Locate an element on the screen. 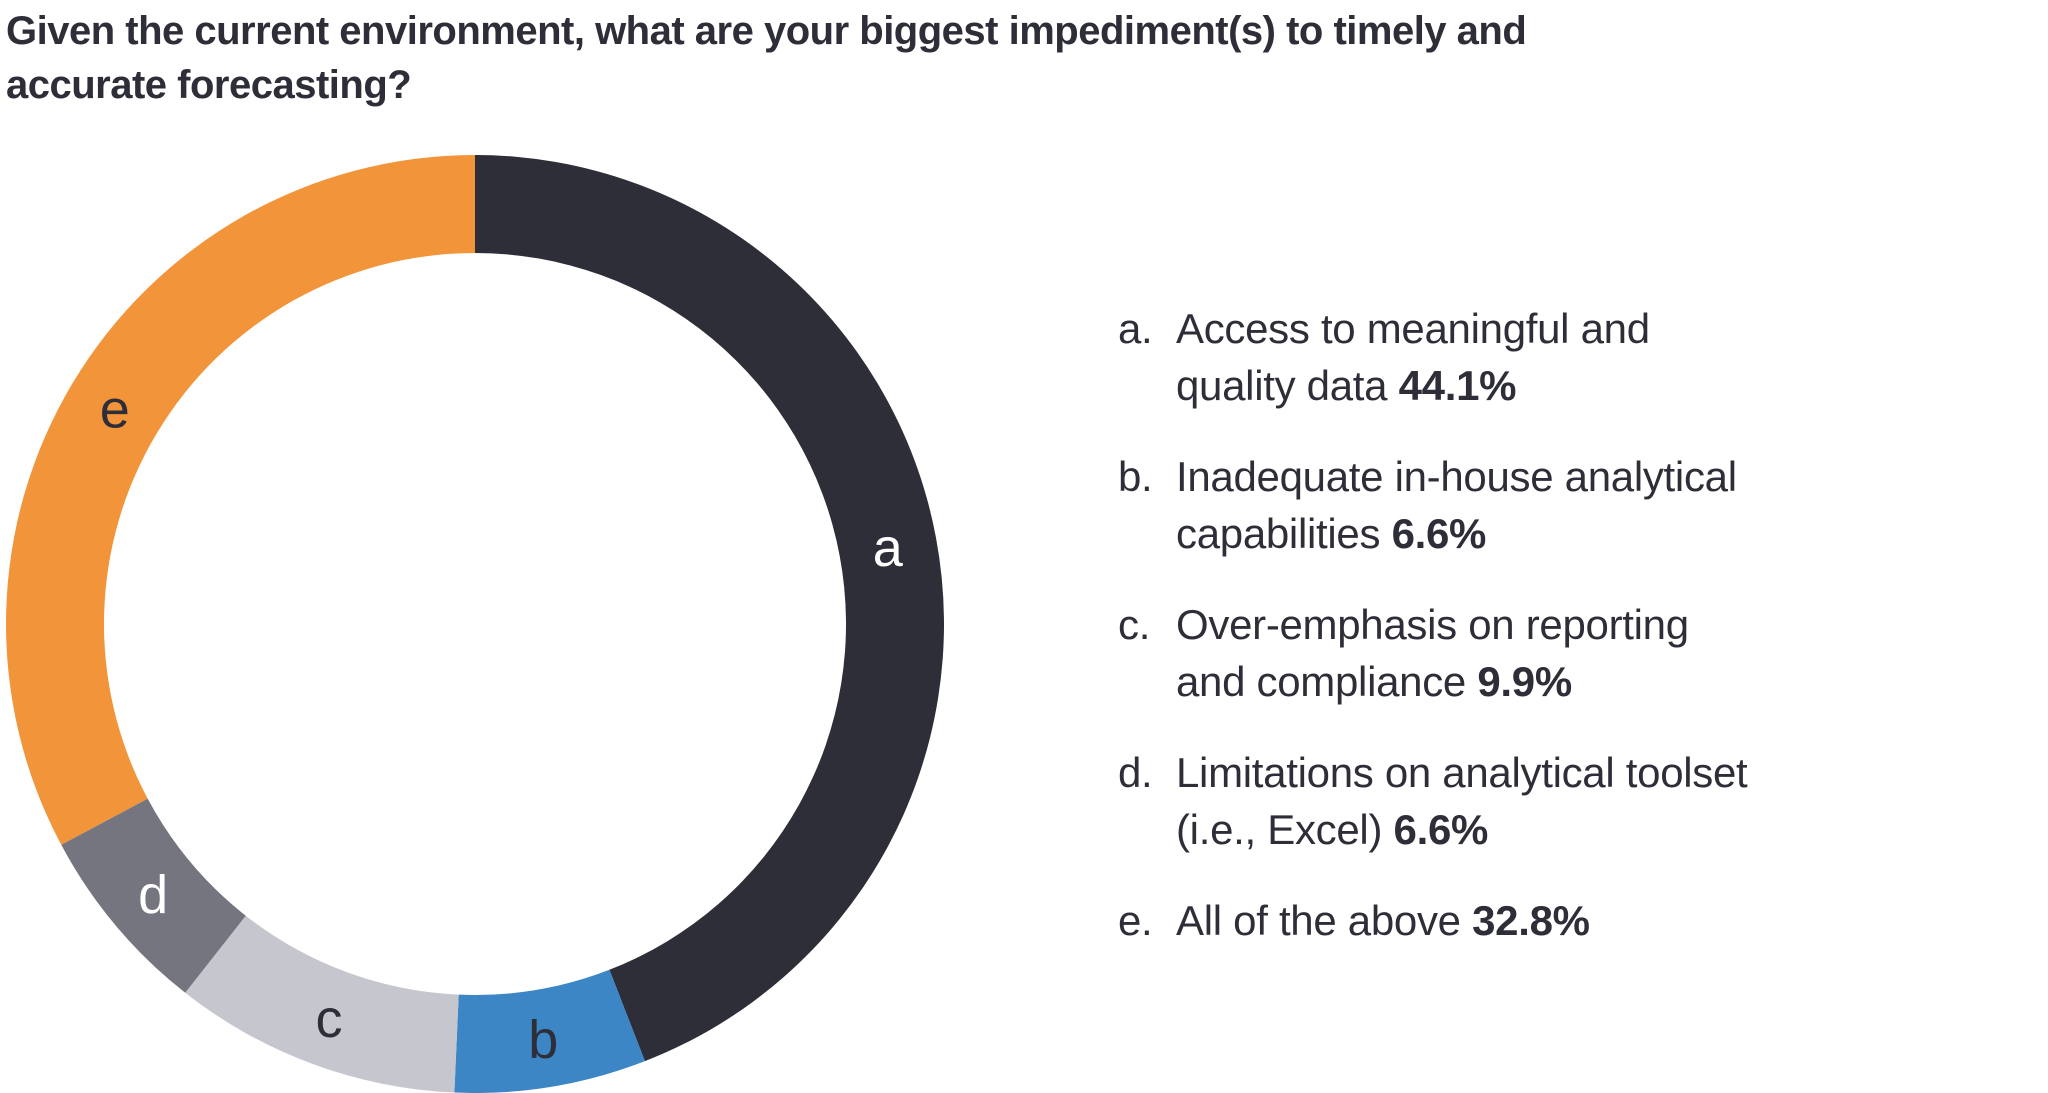 Image resolution: width=2048 pixels, height=1093 pixels. legend-item-a-value: 44.1% is located at coordinates (1457, 385).